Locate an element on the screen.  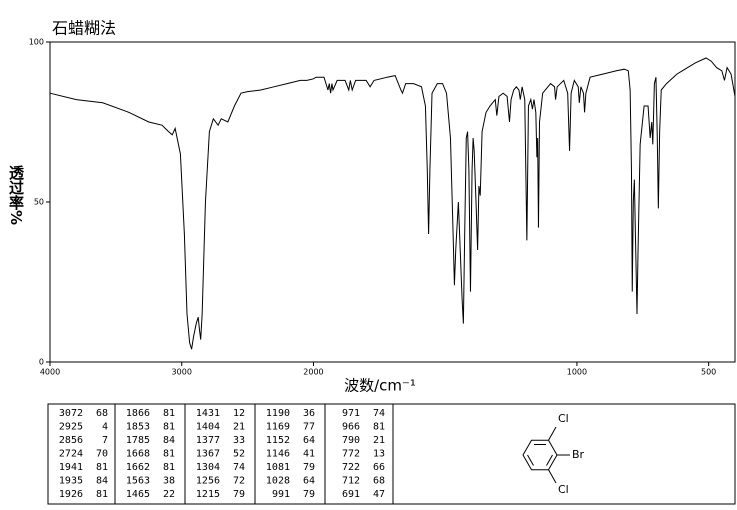
x-tick-label: 4000 is located at coordinates (50, 372).